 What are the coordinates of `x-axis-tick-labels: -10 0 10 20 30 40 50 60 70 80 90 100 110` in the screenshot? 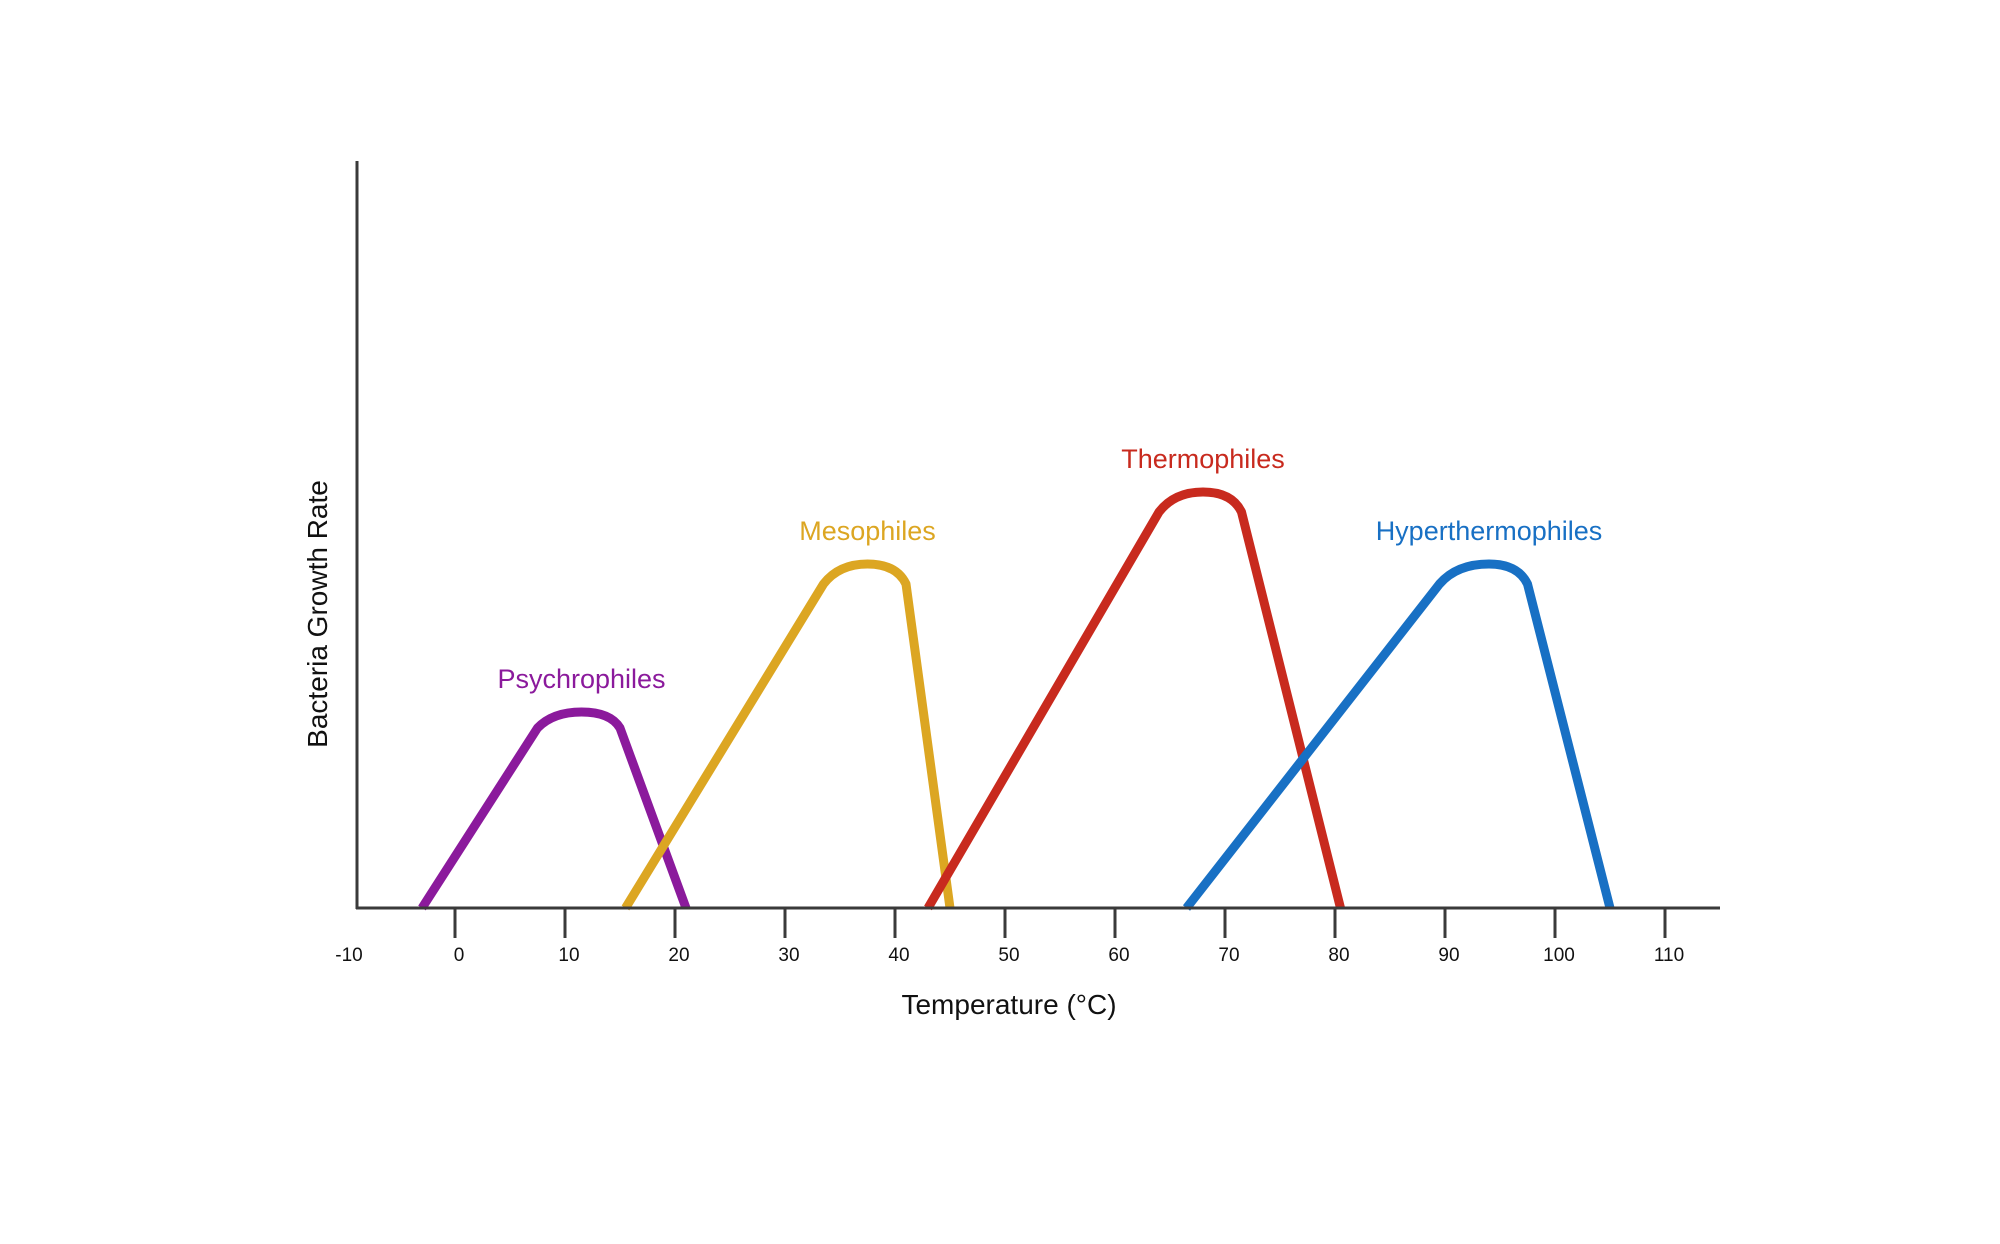 It's located at (1009, 955).